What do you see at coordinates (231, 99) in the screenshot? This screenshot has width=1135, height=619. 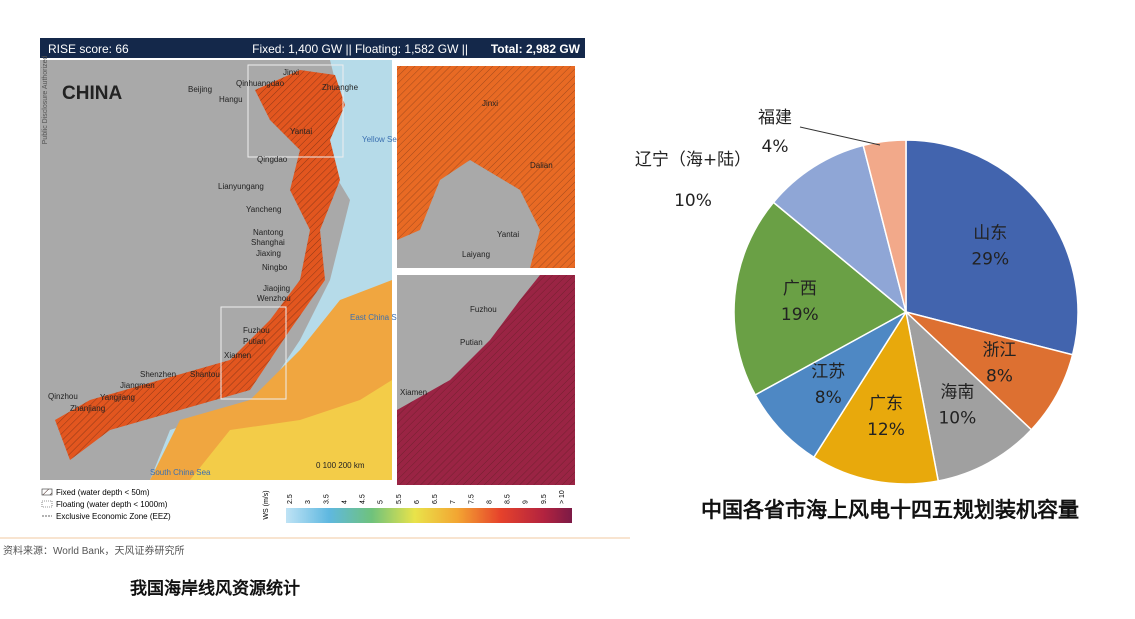 I see `city: Hangu` at bounding box center [231, 99].